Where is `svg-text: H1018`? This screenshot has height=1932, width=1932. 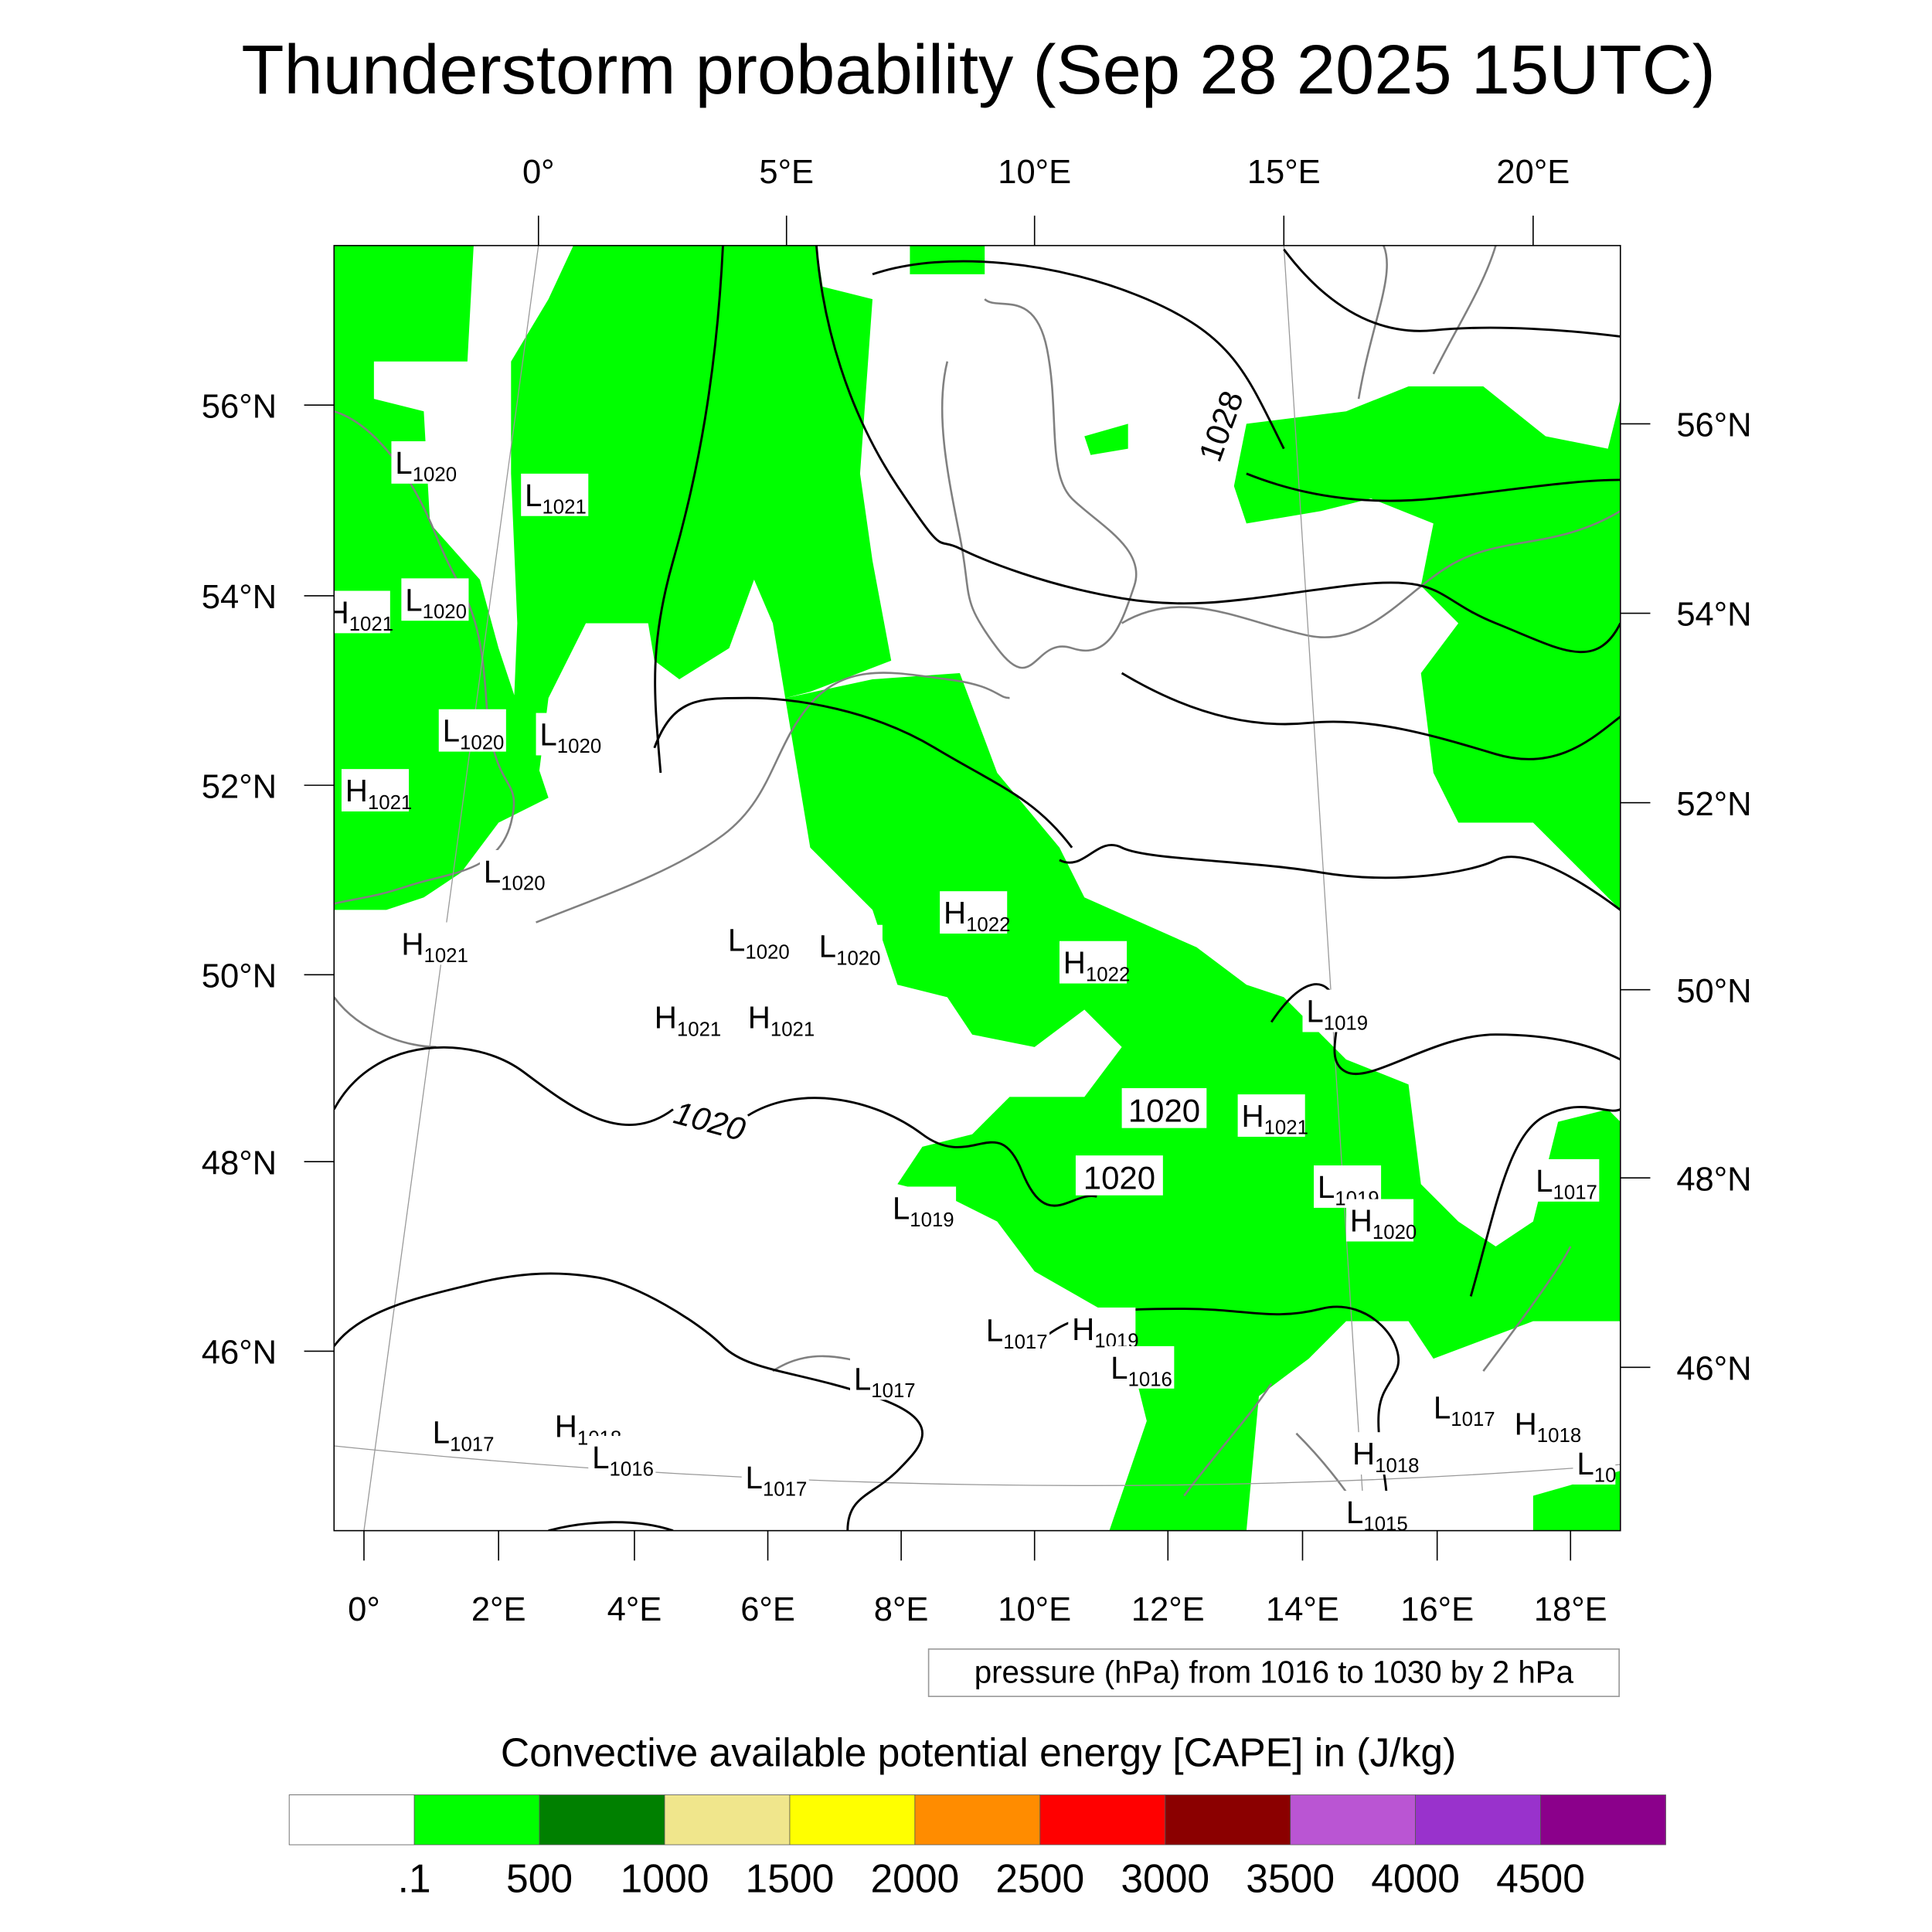 svg-text: H1018 is located at coordinates (1386, 1456).